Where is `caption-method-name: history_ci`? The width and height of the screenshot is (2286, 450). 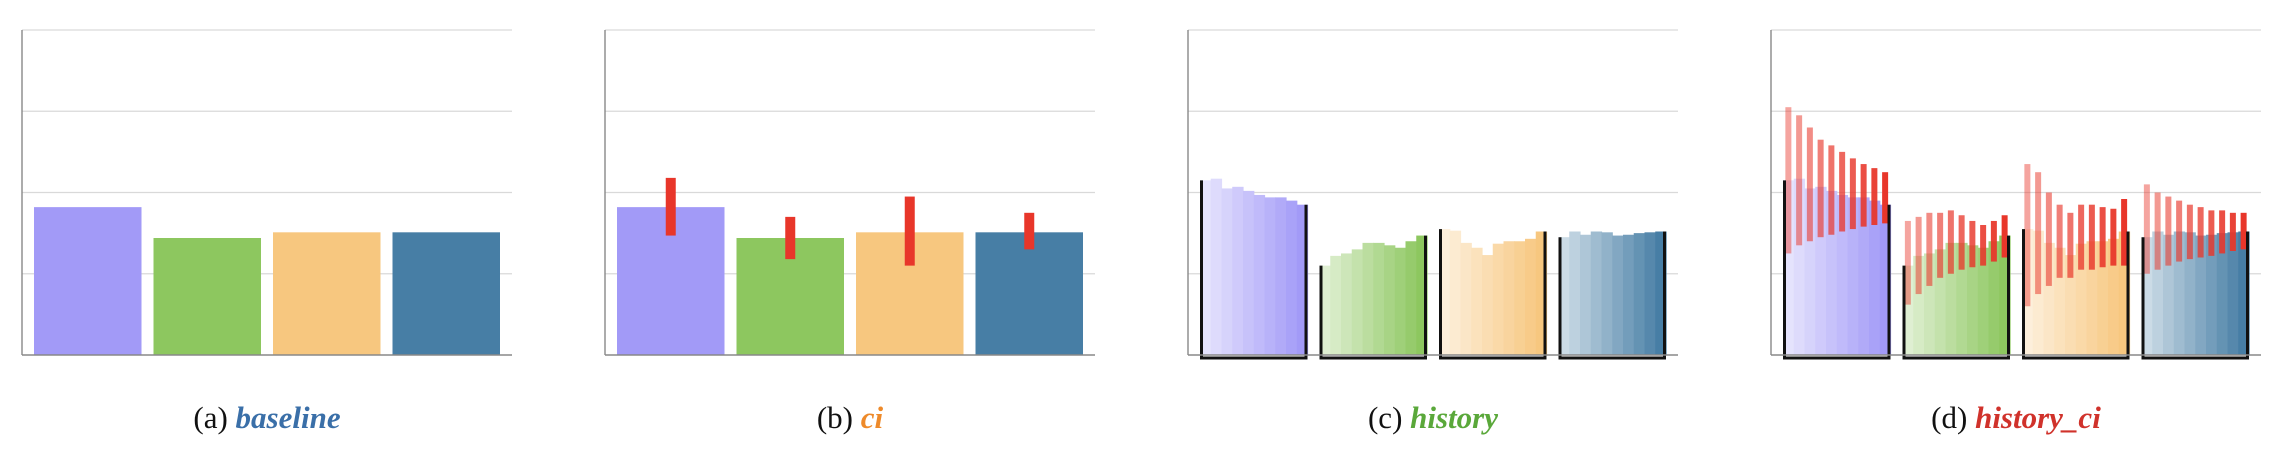
caption-method-name: history_ci is located at coordinates (2038, 417).